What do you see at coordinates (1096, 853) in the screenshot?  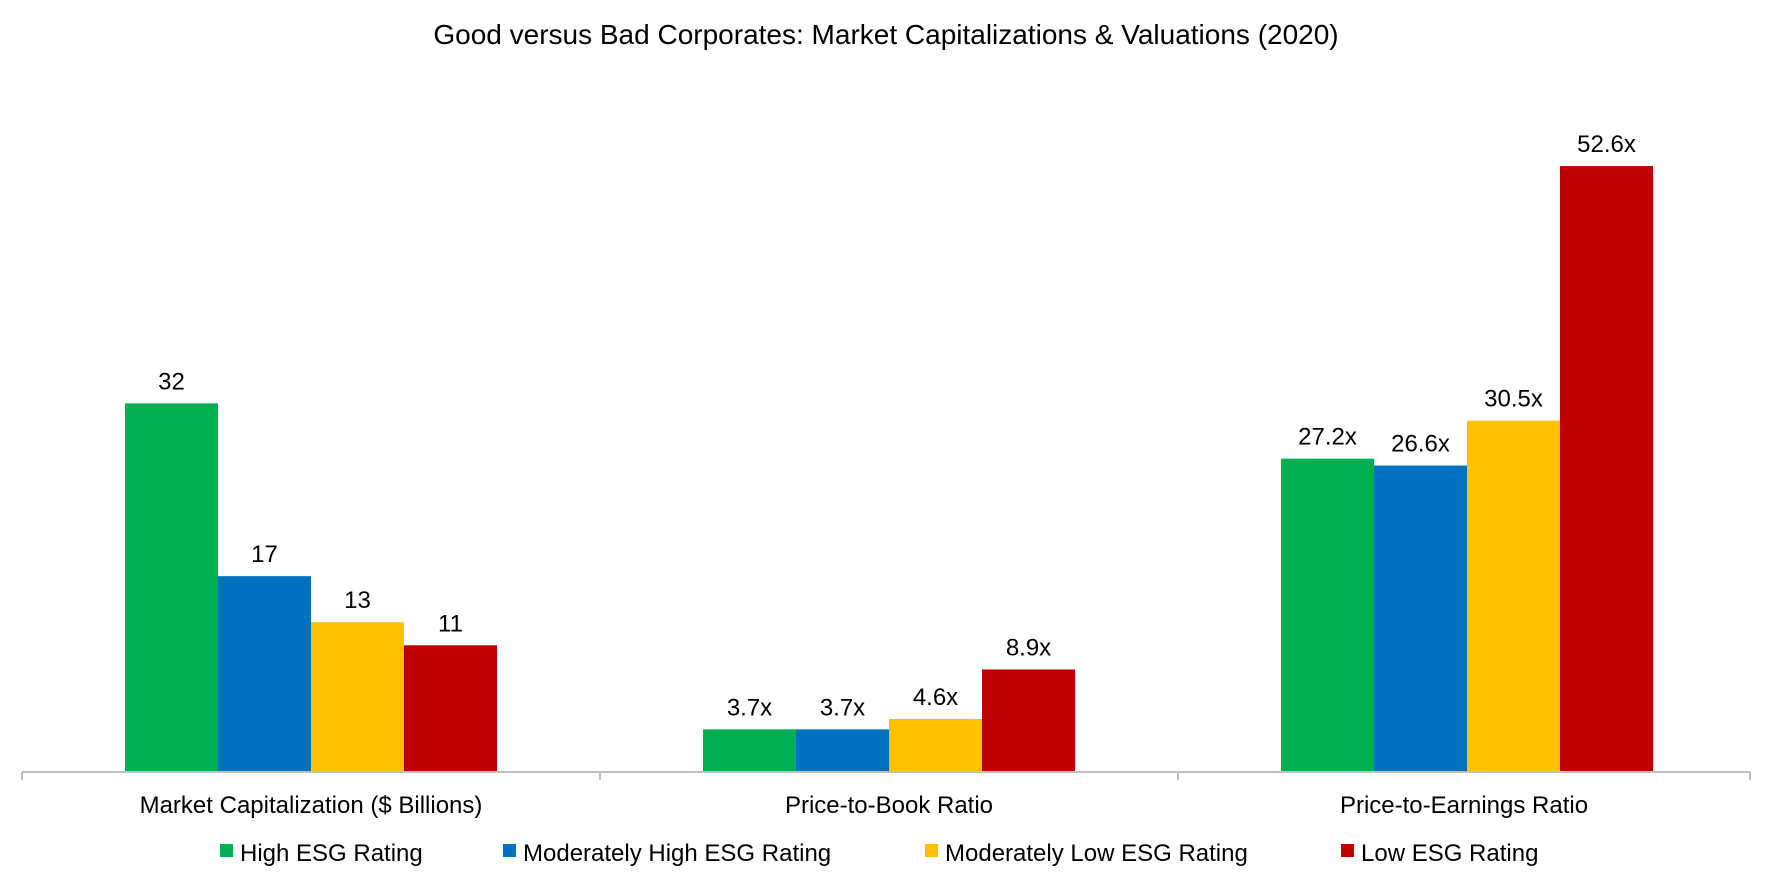 I see `legend-label: Moderately Low ESG Rating` at bounding box center [1096, 853].